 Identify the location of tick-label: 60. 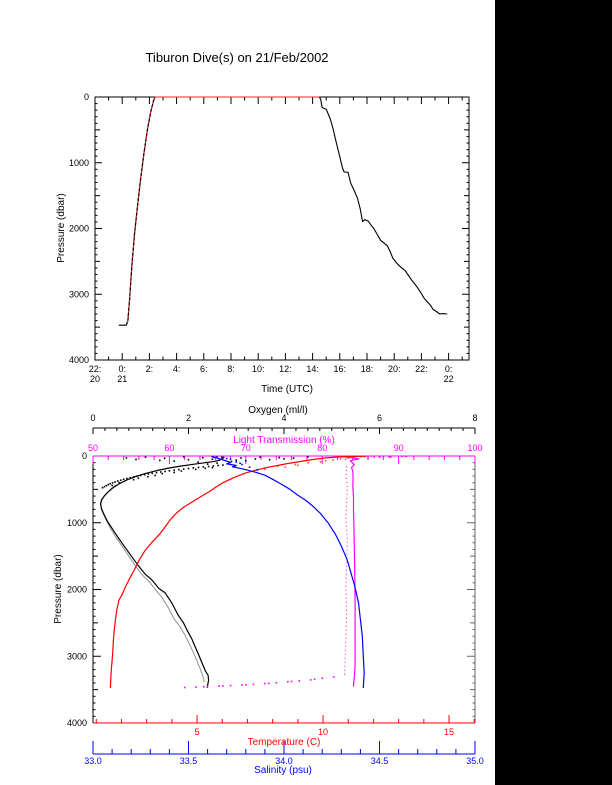
(169, 448).